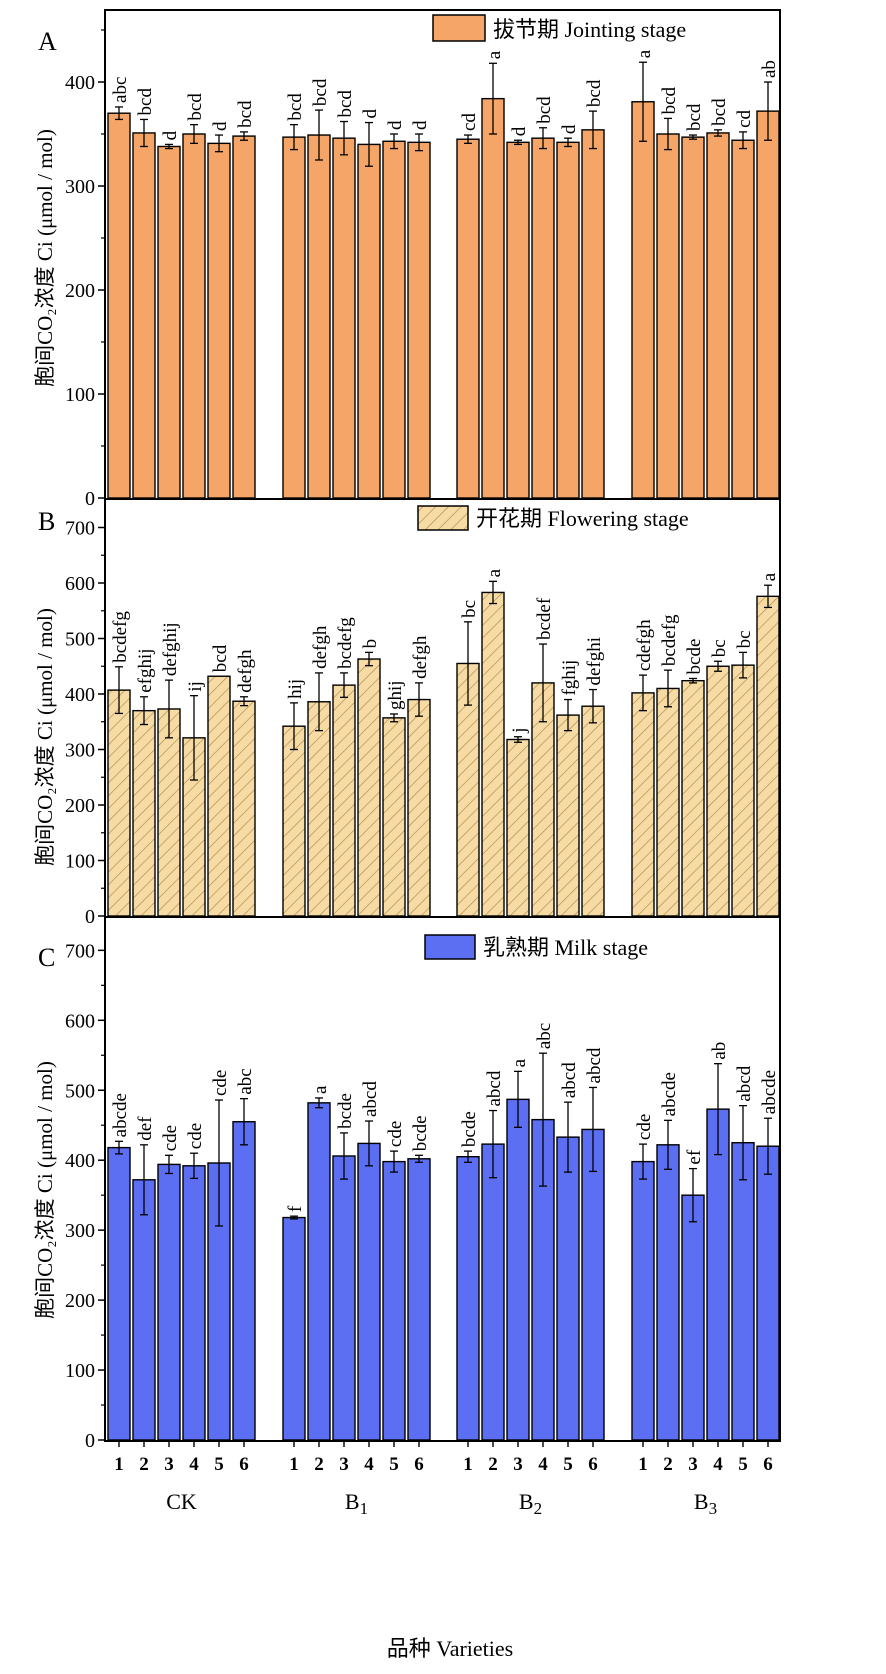  What do you see at coordinates (80, 529) in the screenshot?
I see `y-tick-label: 700` at bounding box center [80, 529].